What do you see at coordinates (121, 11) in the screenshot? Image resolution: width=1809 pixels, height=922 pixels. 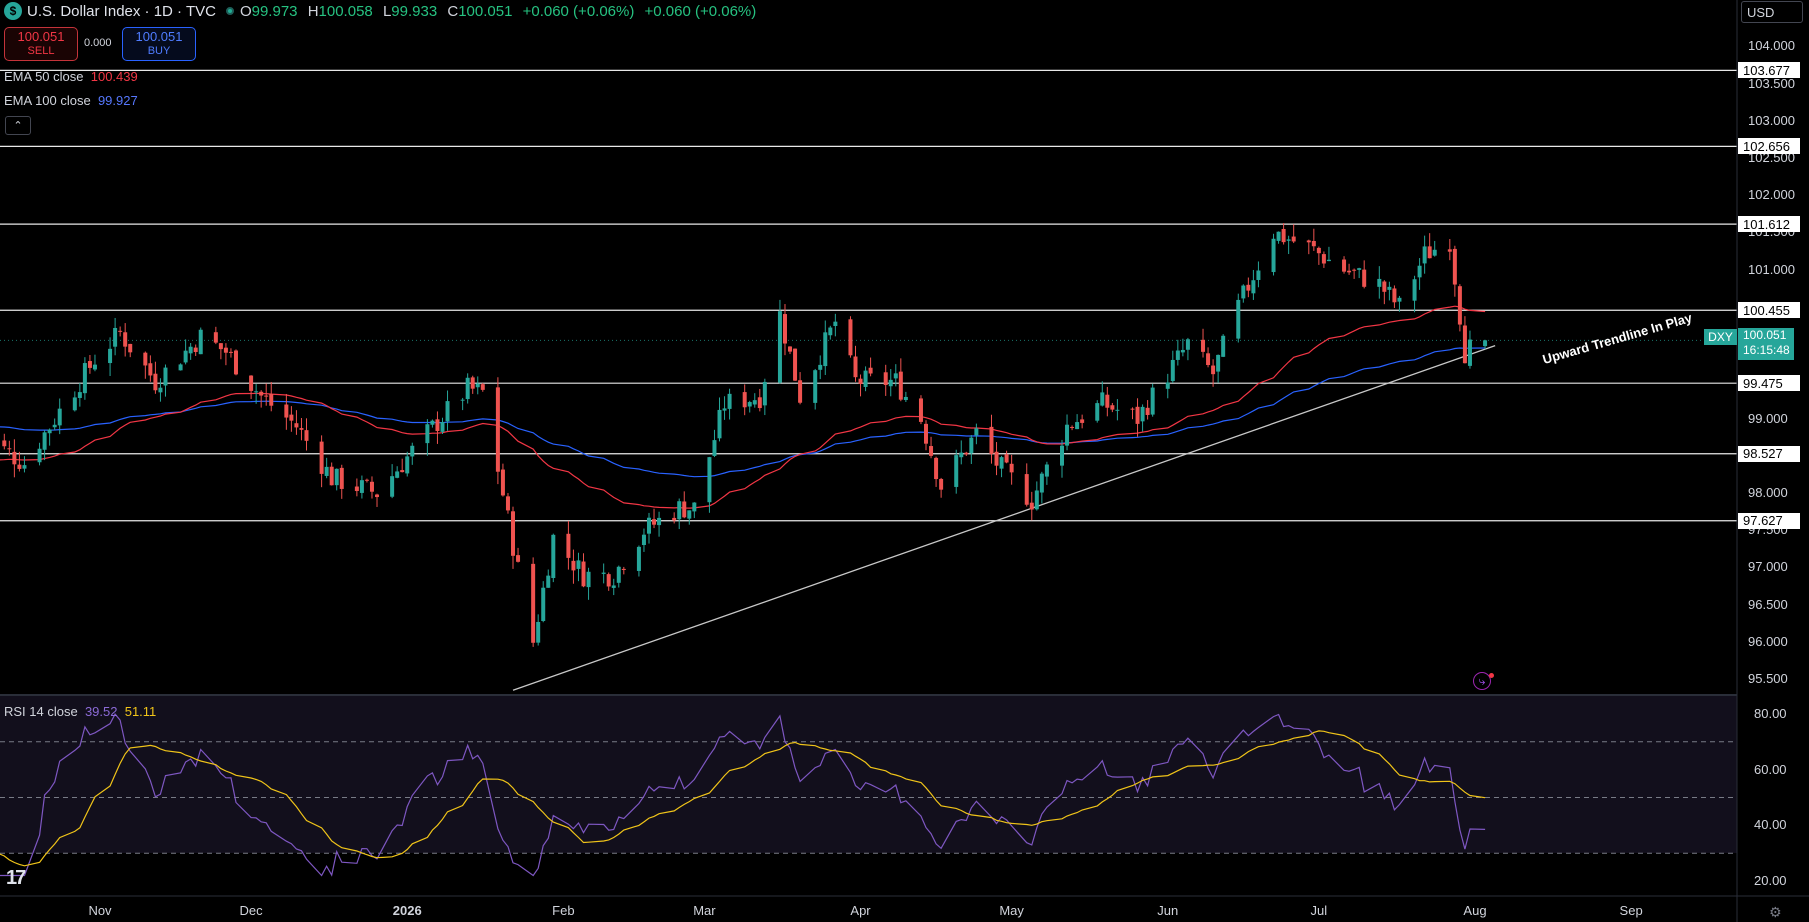 I see `symbol-title: U.S. Dollar Index · 1D · TVC` at bounding box center [121, 11].